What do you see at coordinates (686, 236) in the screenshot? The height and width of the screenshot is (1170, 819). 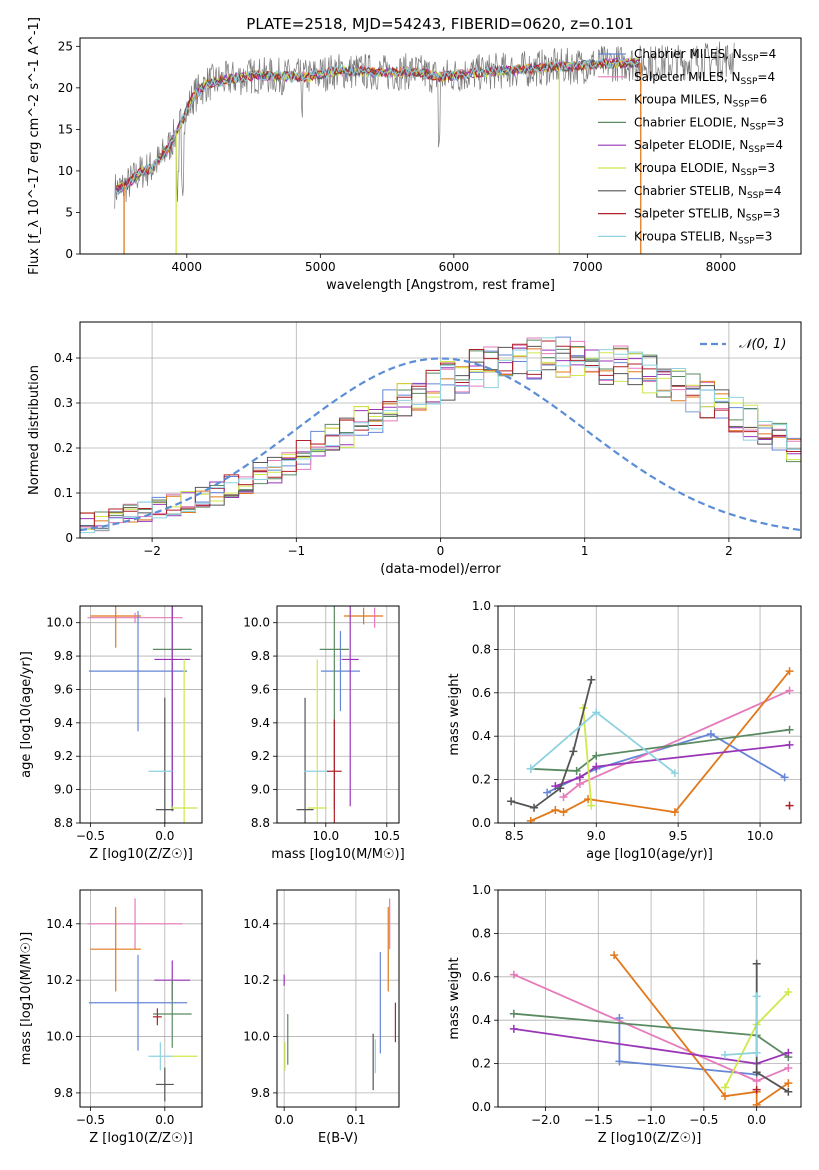 I see `legend-label: Kroupa STELIB, N` at bounding box center [686, 236].